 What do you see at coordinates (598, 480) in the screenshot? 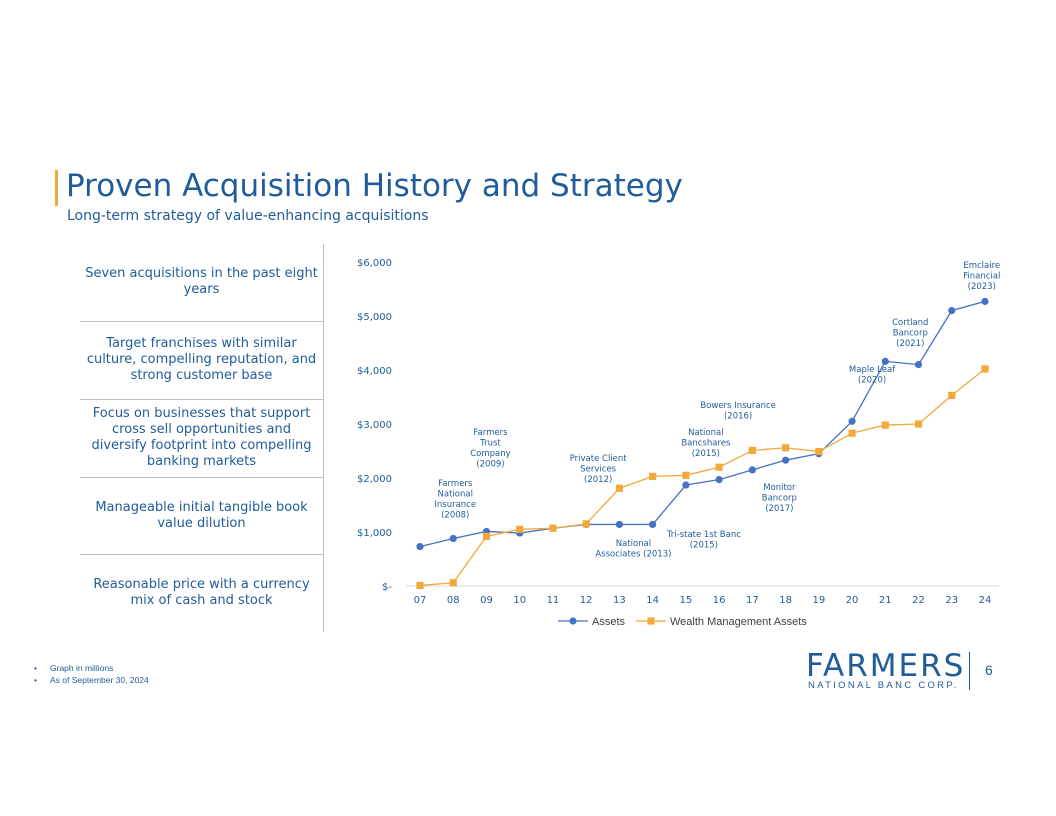
I see `acquisition-annotation: (2012)` at bounding box center [598, 480].